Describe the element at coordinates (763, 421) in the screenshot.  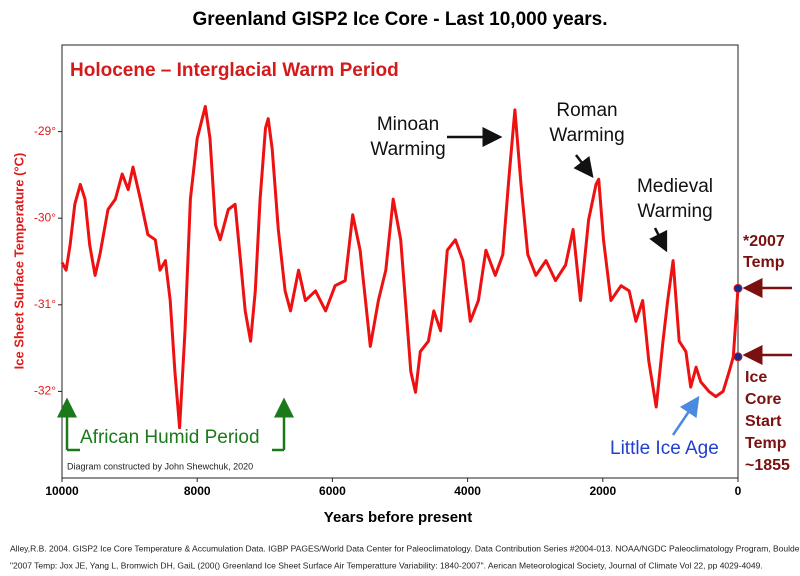
I see `label-line: Start` at that location.